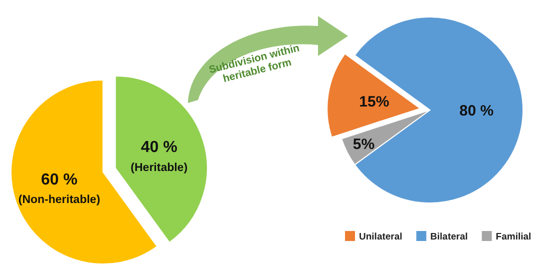 This screenshot has height=280, width=550. I want to click on data-label: 5%, so click(363, 145).